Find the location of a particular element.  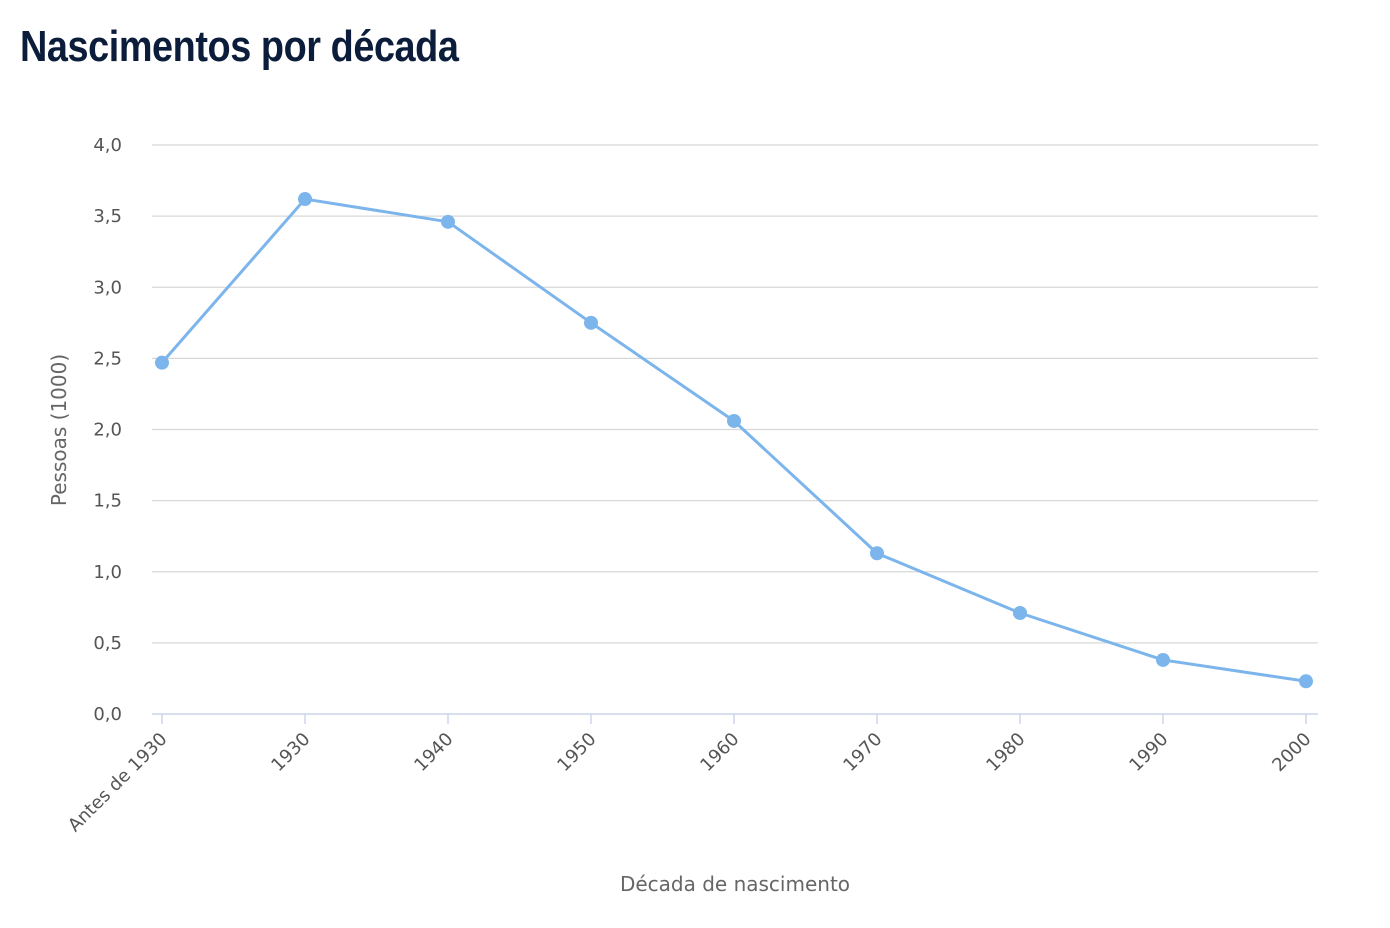

y-axis-title: Pessoas (1000) is located at coordinates (59, 430).